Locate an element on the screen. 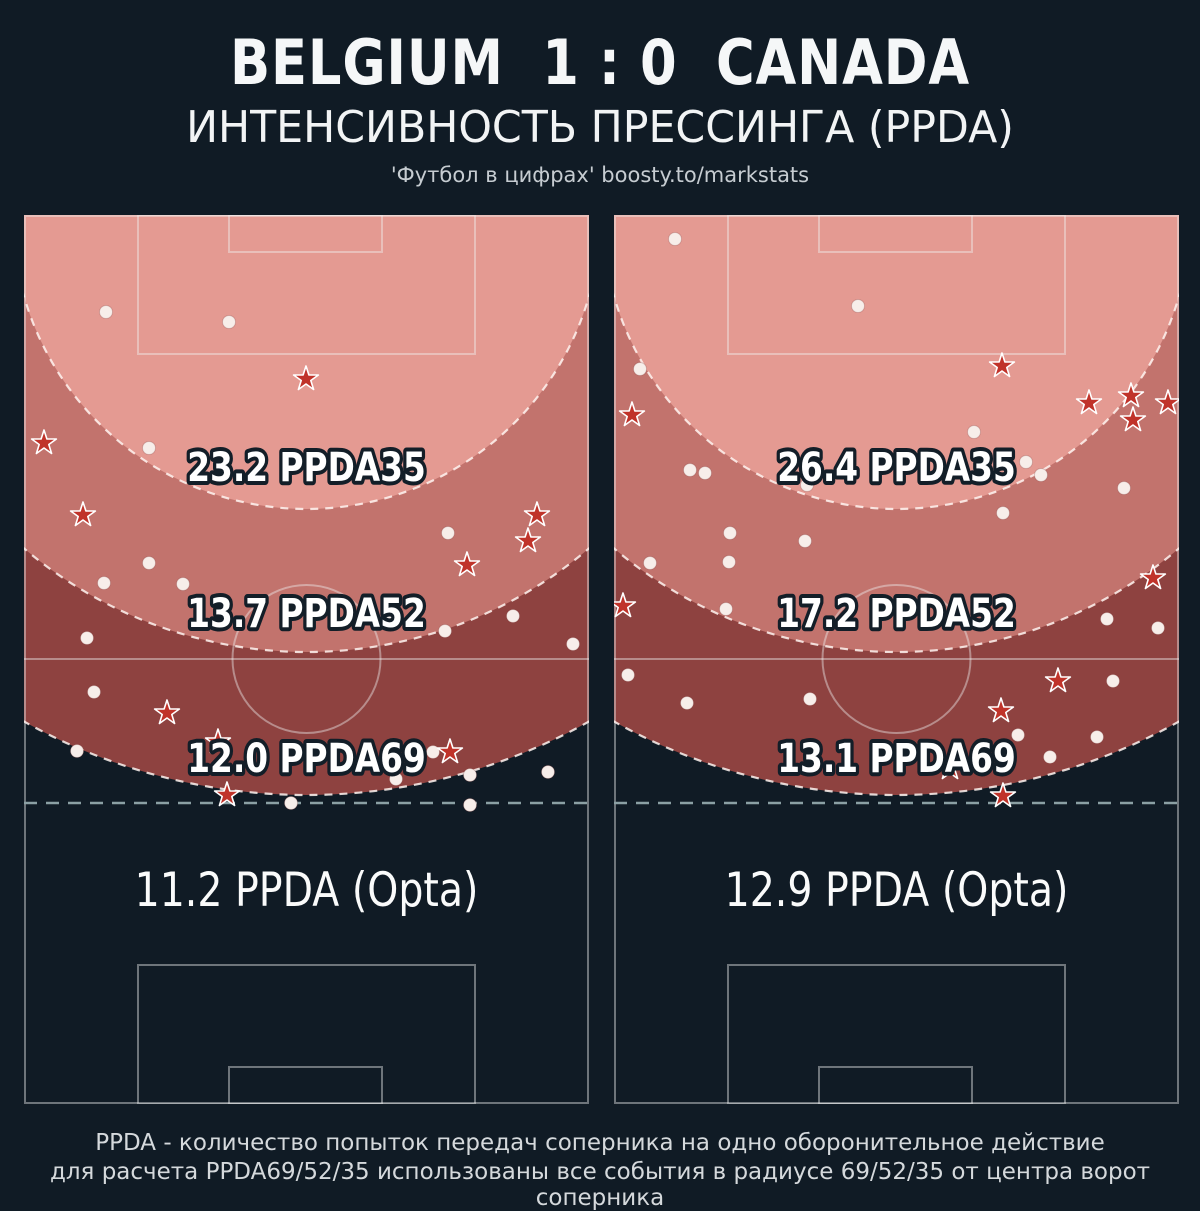  page-subtitle: ИНТЕНСИВНОСТЬ ПРЕССИНГА (PPDA) is located at coordinates (600, 127).